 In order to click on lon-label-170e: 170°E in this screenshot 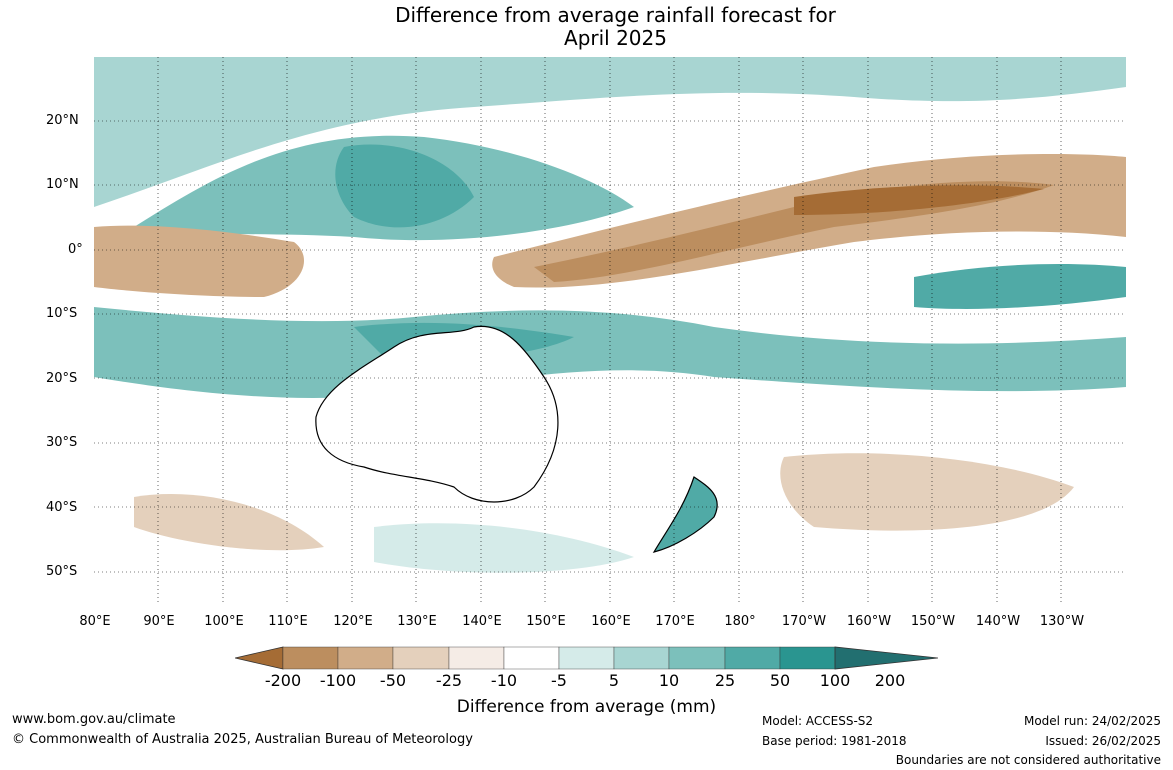, I will do `click(675, 621)`.